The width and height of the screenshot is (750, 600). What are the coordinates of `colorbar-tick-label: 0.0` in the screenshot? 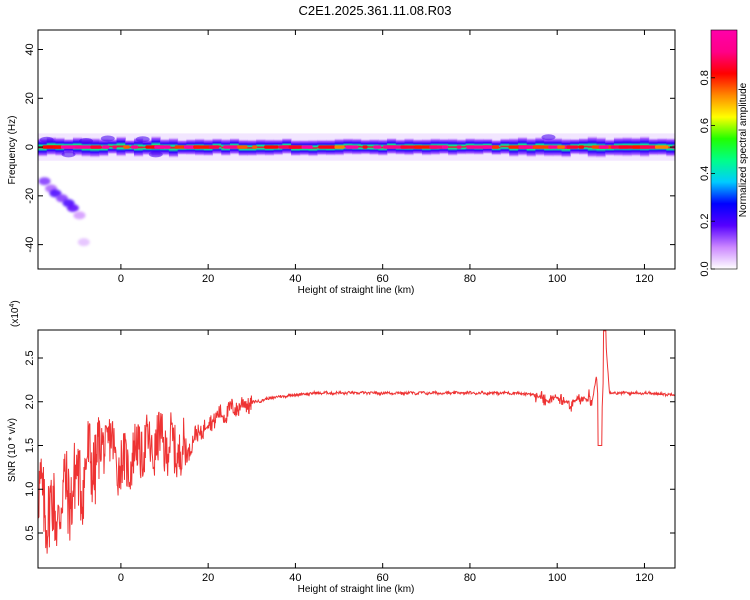 It's located at (705, 268).